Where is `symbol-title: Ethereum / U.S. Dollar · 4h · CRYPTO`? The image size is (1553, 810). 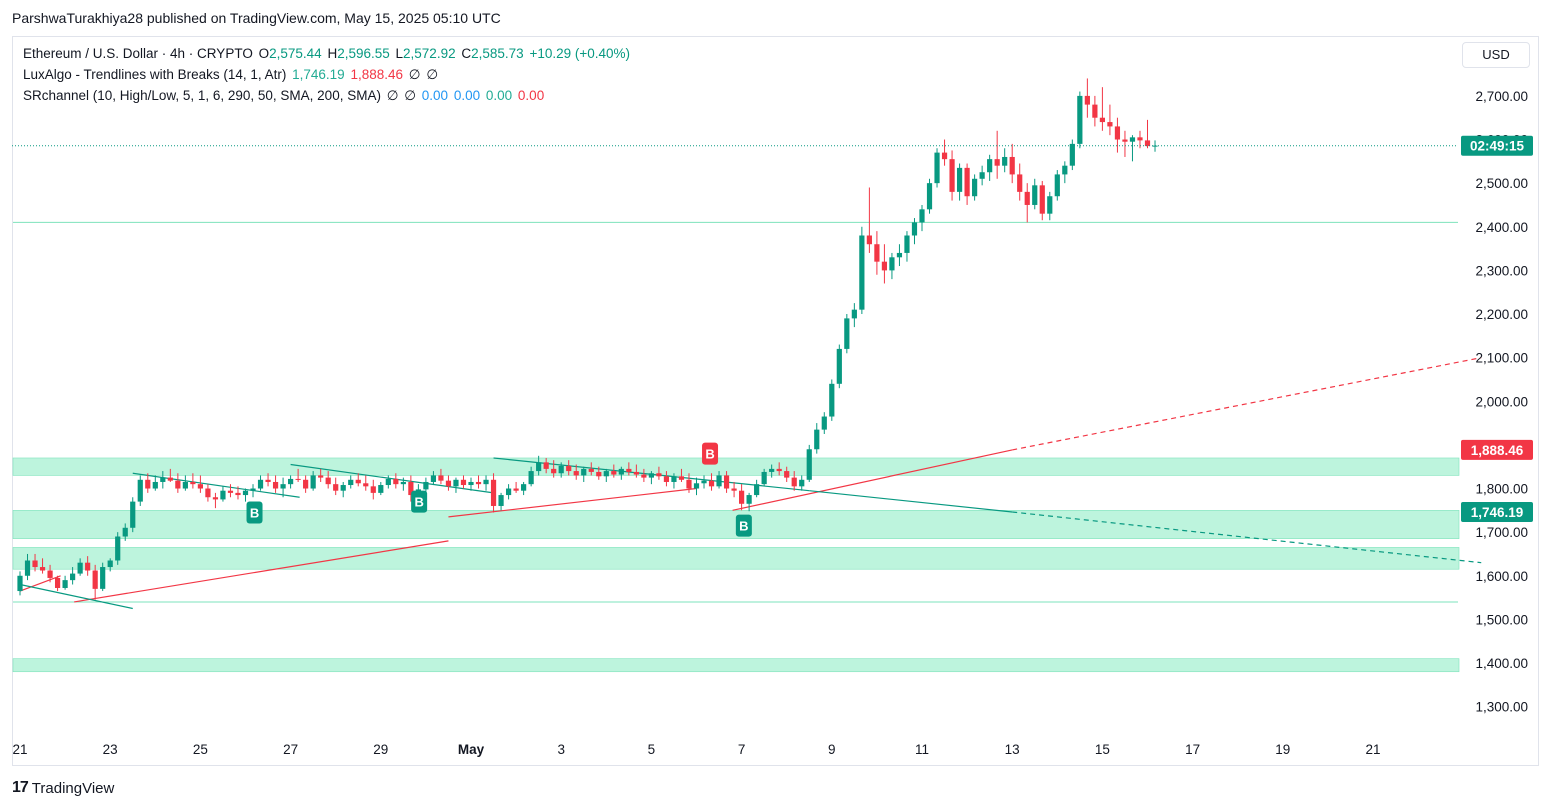 symbol-title: Ethereum / U.S. Dollar · 4h · CRYPTO is located at coordinates (138, 53).